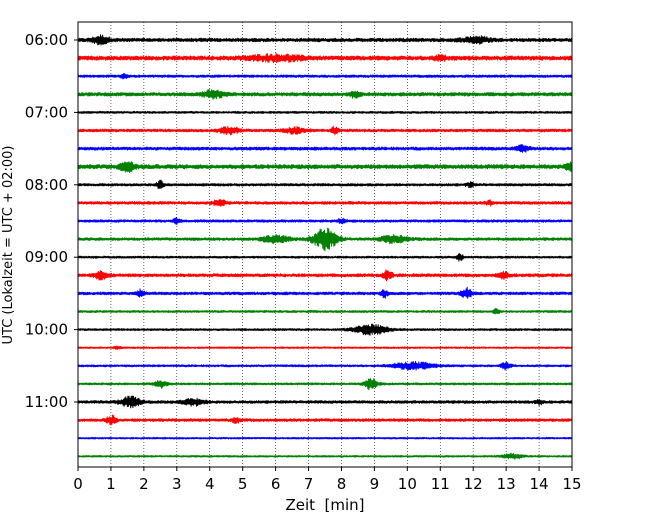 Image resolution: width=650 pixels, height=520 pixels. What do you see at coordinates (46, 112) in the screenshot?
I see `y-tick-label: 07:00` at bounding box center [46, 112].